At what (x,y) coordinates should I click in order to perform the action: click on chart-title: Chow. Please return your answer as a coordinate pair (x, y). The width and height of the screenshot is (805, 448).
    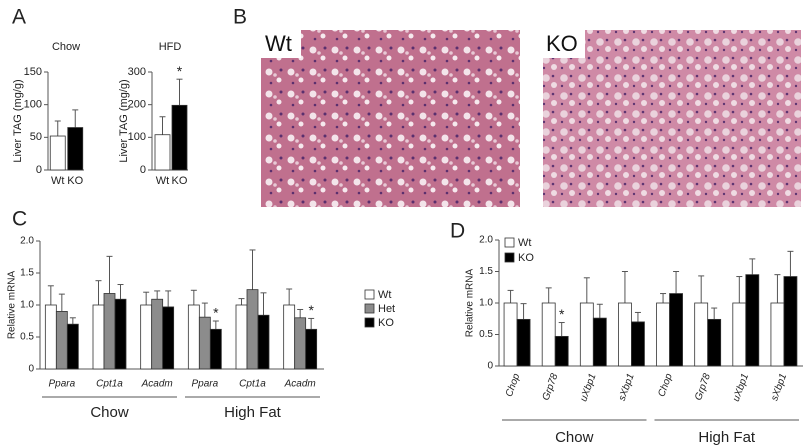
    Looking at the image, I should click on (66, 47).